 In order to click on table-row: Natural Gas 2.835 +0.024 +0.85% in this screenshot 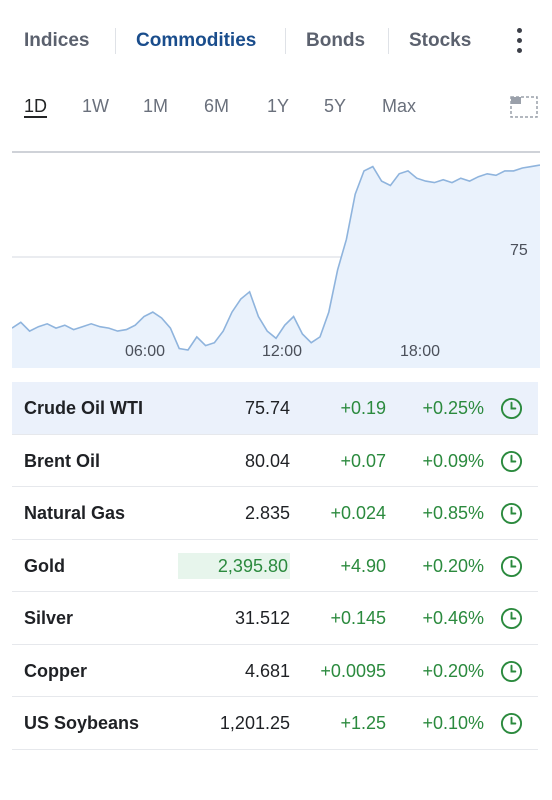, I will do `click(275, 513)`.